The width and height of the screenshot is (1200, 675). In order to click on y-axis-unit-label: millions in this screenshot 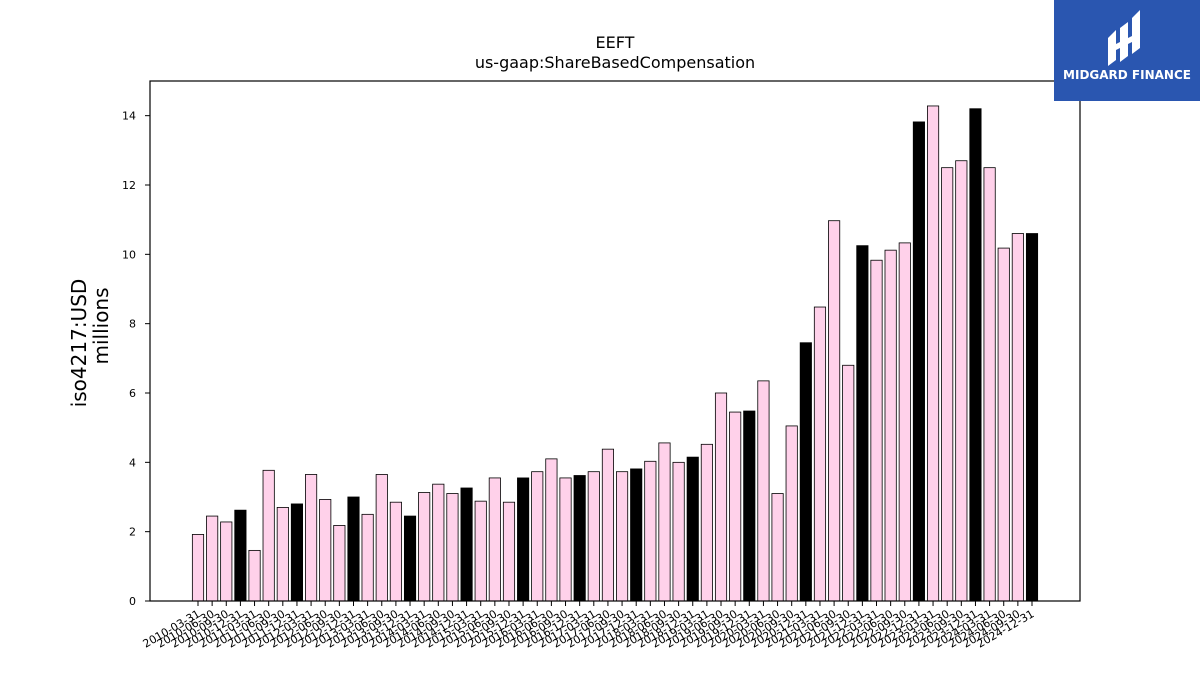, I will do `click(101, 325)`.